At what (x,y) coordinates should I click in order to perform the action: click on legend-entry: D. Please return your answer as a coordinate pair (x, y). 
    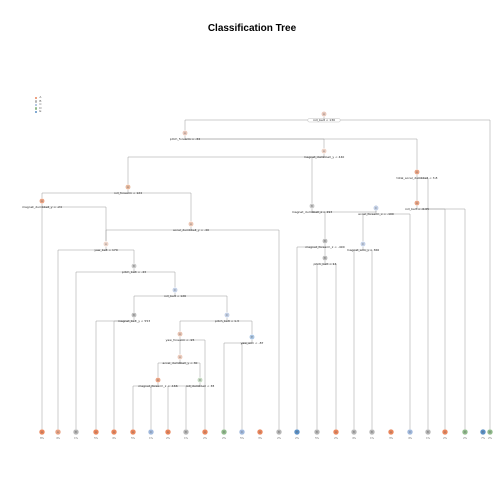
    Looking at the image, I should click on (38, 108).